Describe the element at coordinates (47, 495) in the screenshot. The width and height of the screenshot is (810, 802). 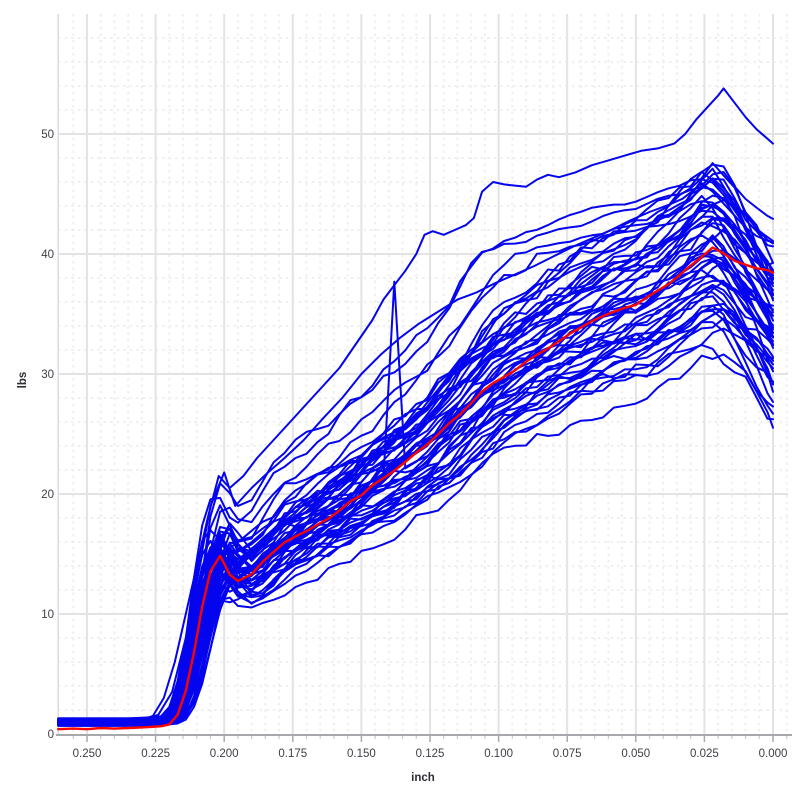
I see `y-tick-label-20: 20` at that location.